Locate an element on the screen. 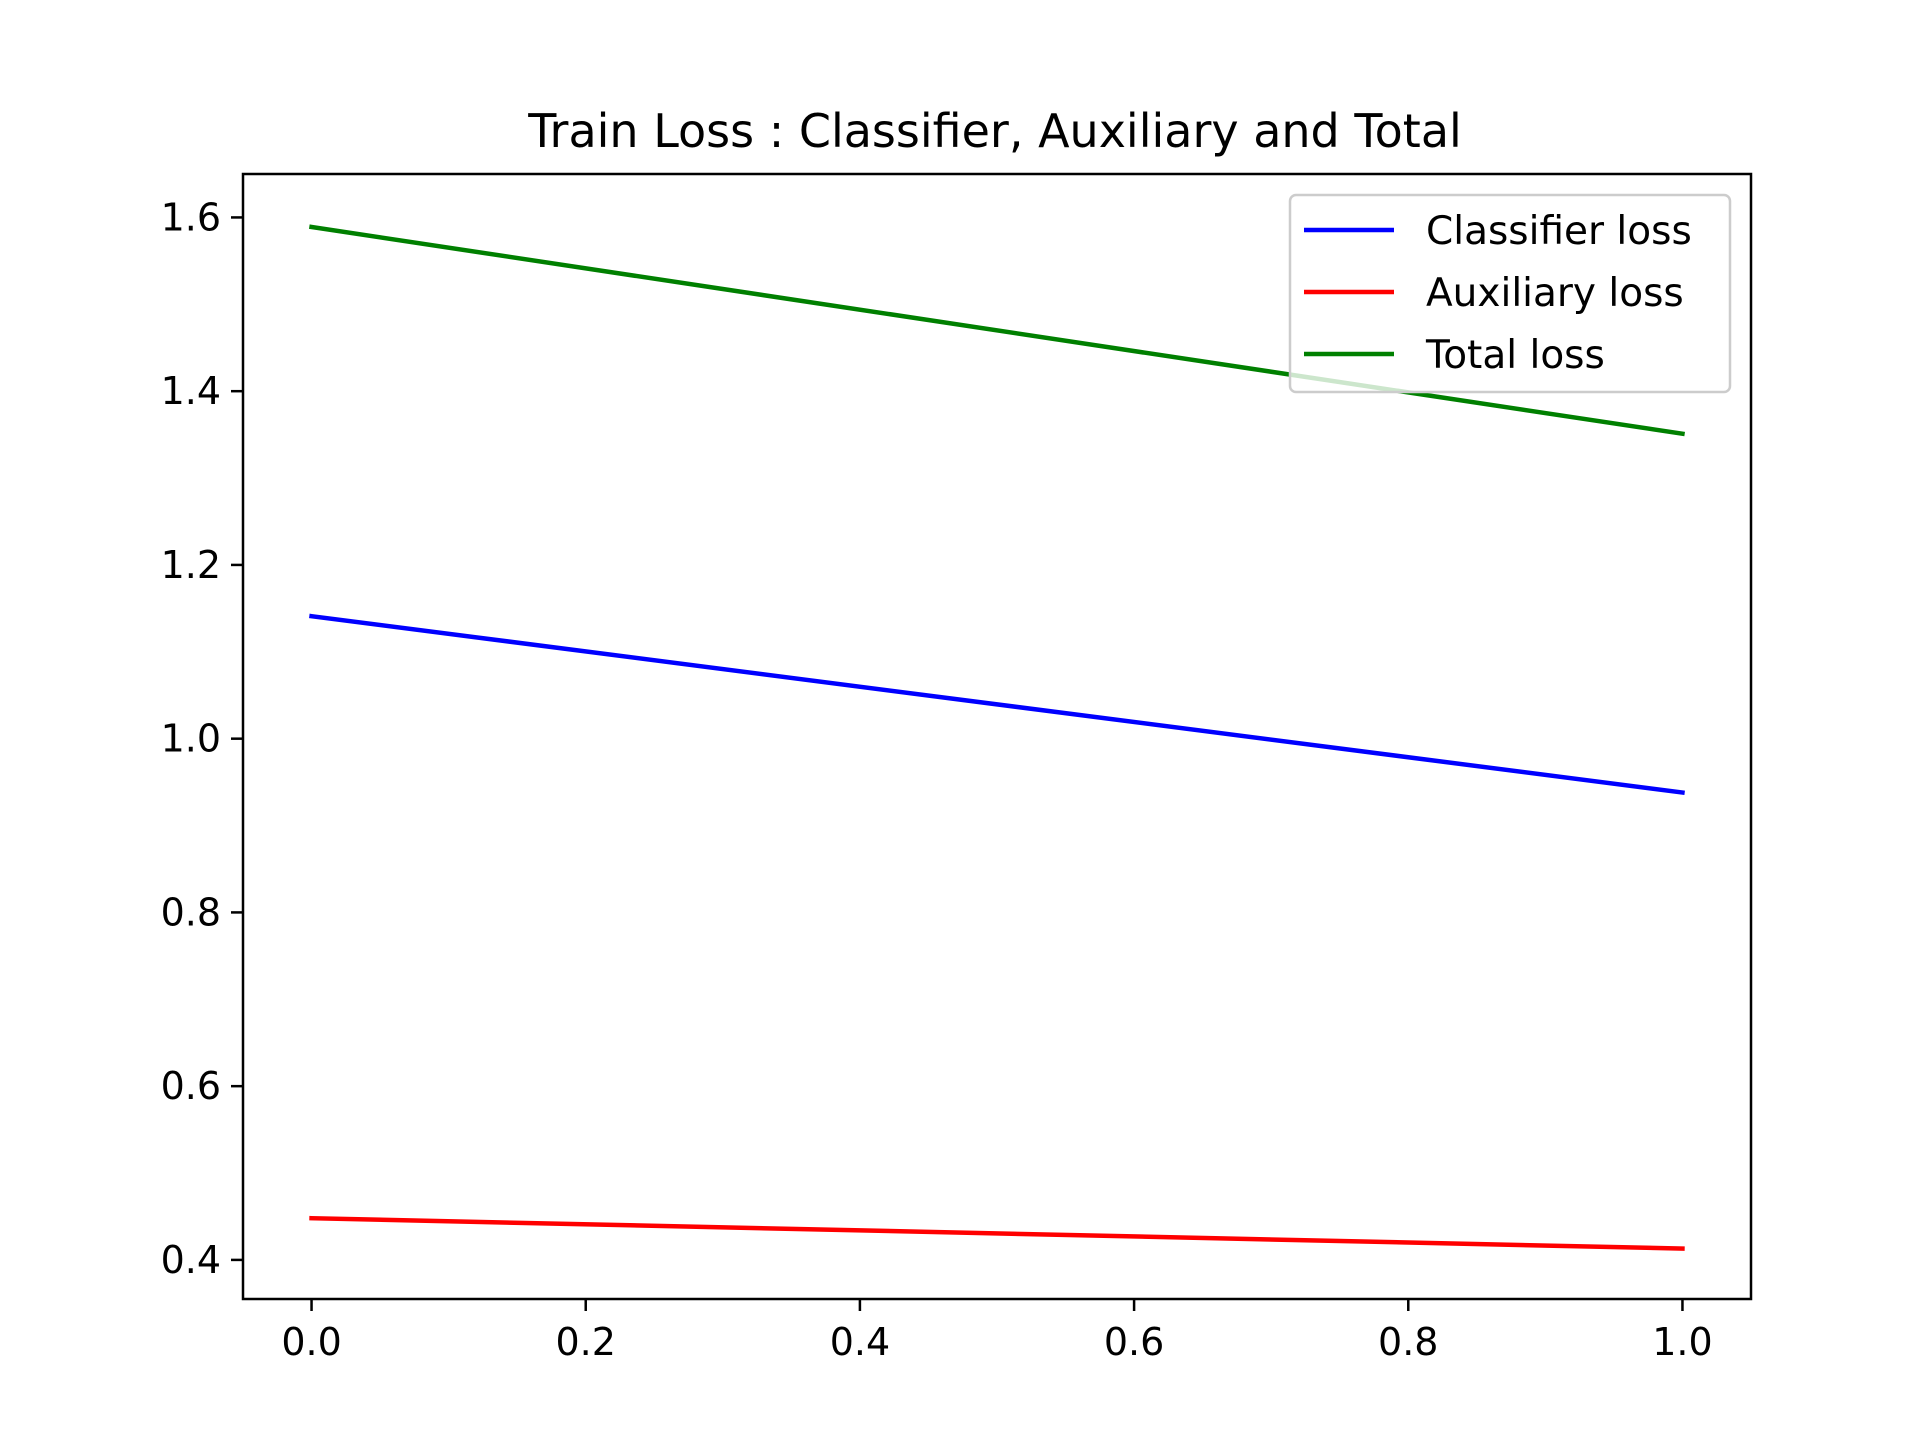 This screenshot has height=1440, width=1920. y-tick-label: 1.2 is located at coordinates (191, 565).